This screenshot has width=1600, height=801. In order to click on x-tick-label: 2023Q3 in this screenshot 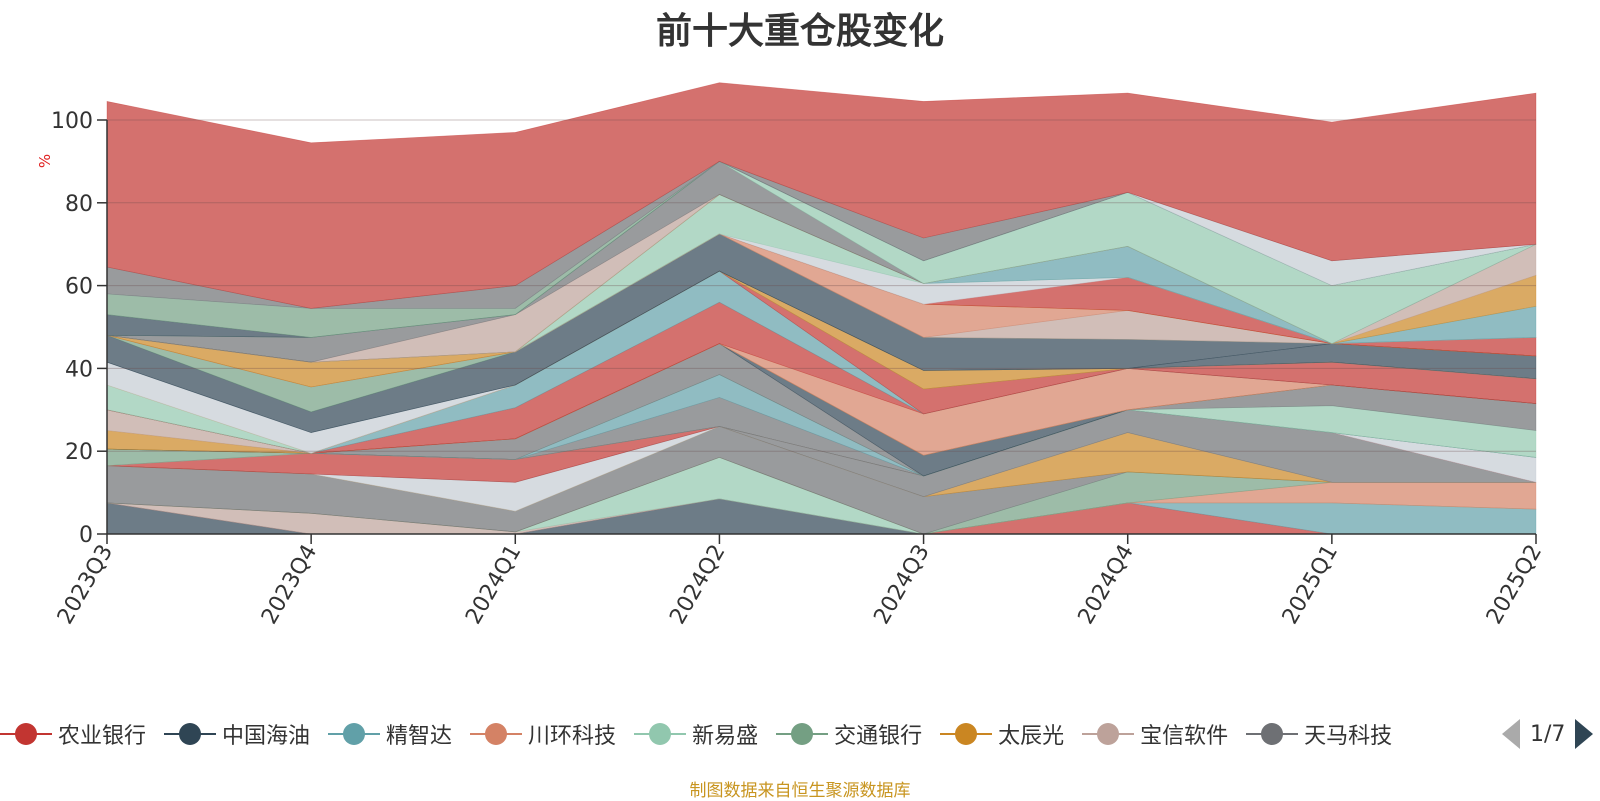, I will do `click(85, 585)`.